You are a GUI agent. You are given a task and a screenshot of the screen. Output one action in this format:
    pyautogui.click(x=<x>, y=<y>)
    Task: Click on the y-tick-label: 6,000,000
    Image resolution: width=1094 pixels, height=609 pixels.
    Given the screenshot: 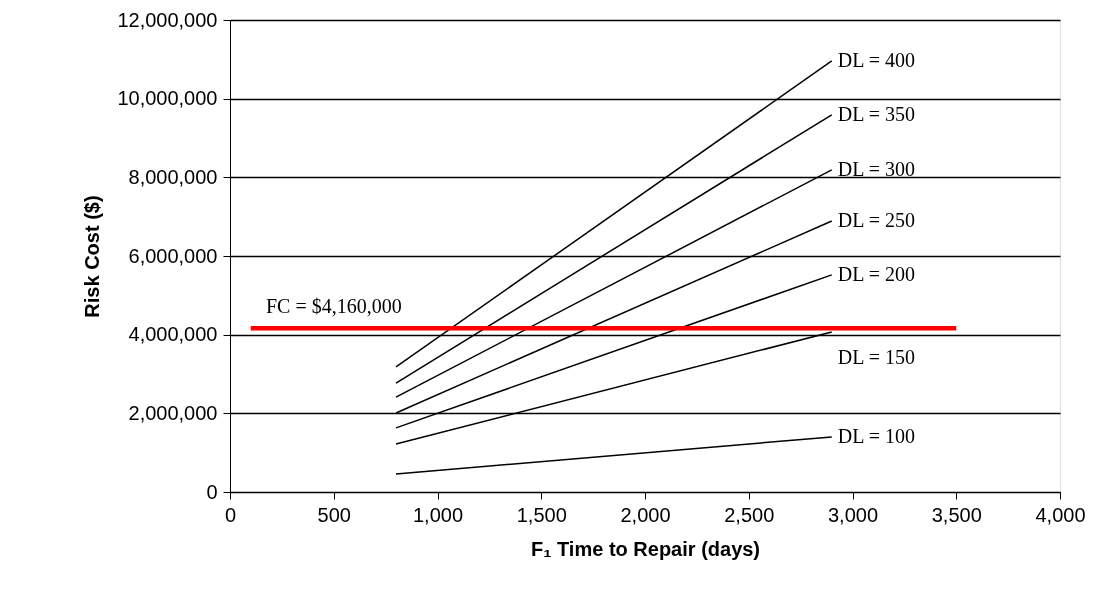 What is the action you would take?
    pyautogui.click(x=173, y=255)
    